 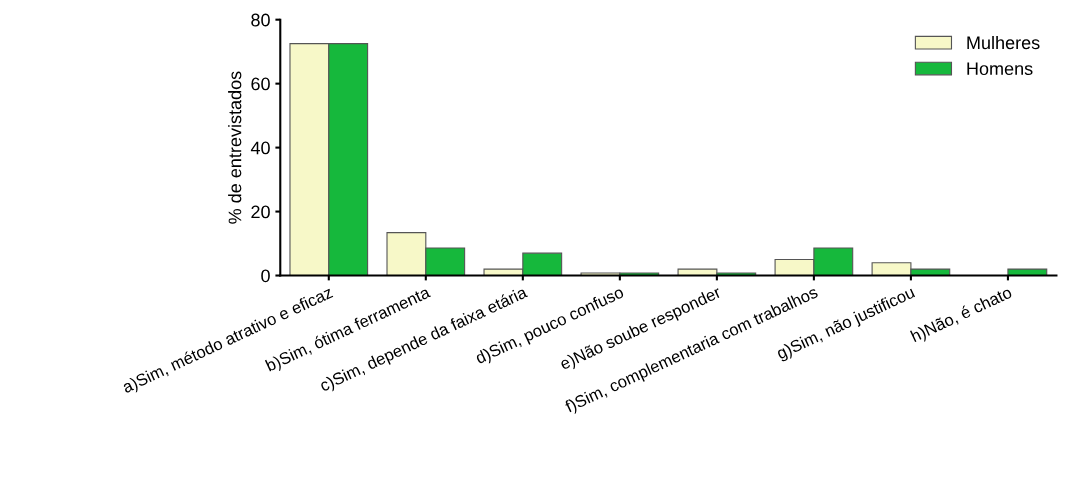 What do you see at coordinates (260, 84) in the screenshot?
I see `y-tick-label: 60` at bounding box center [260, 84].